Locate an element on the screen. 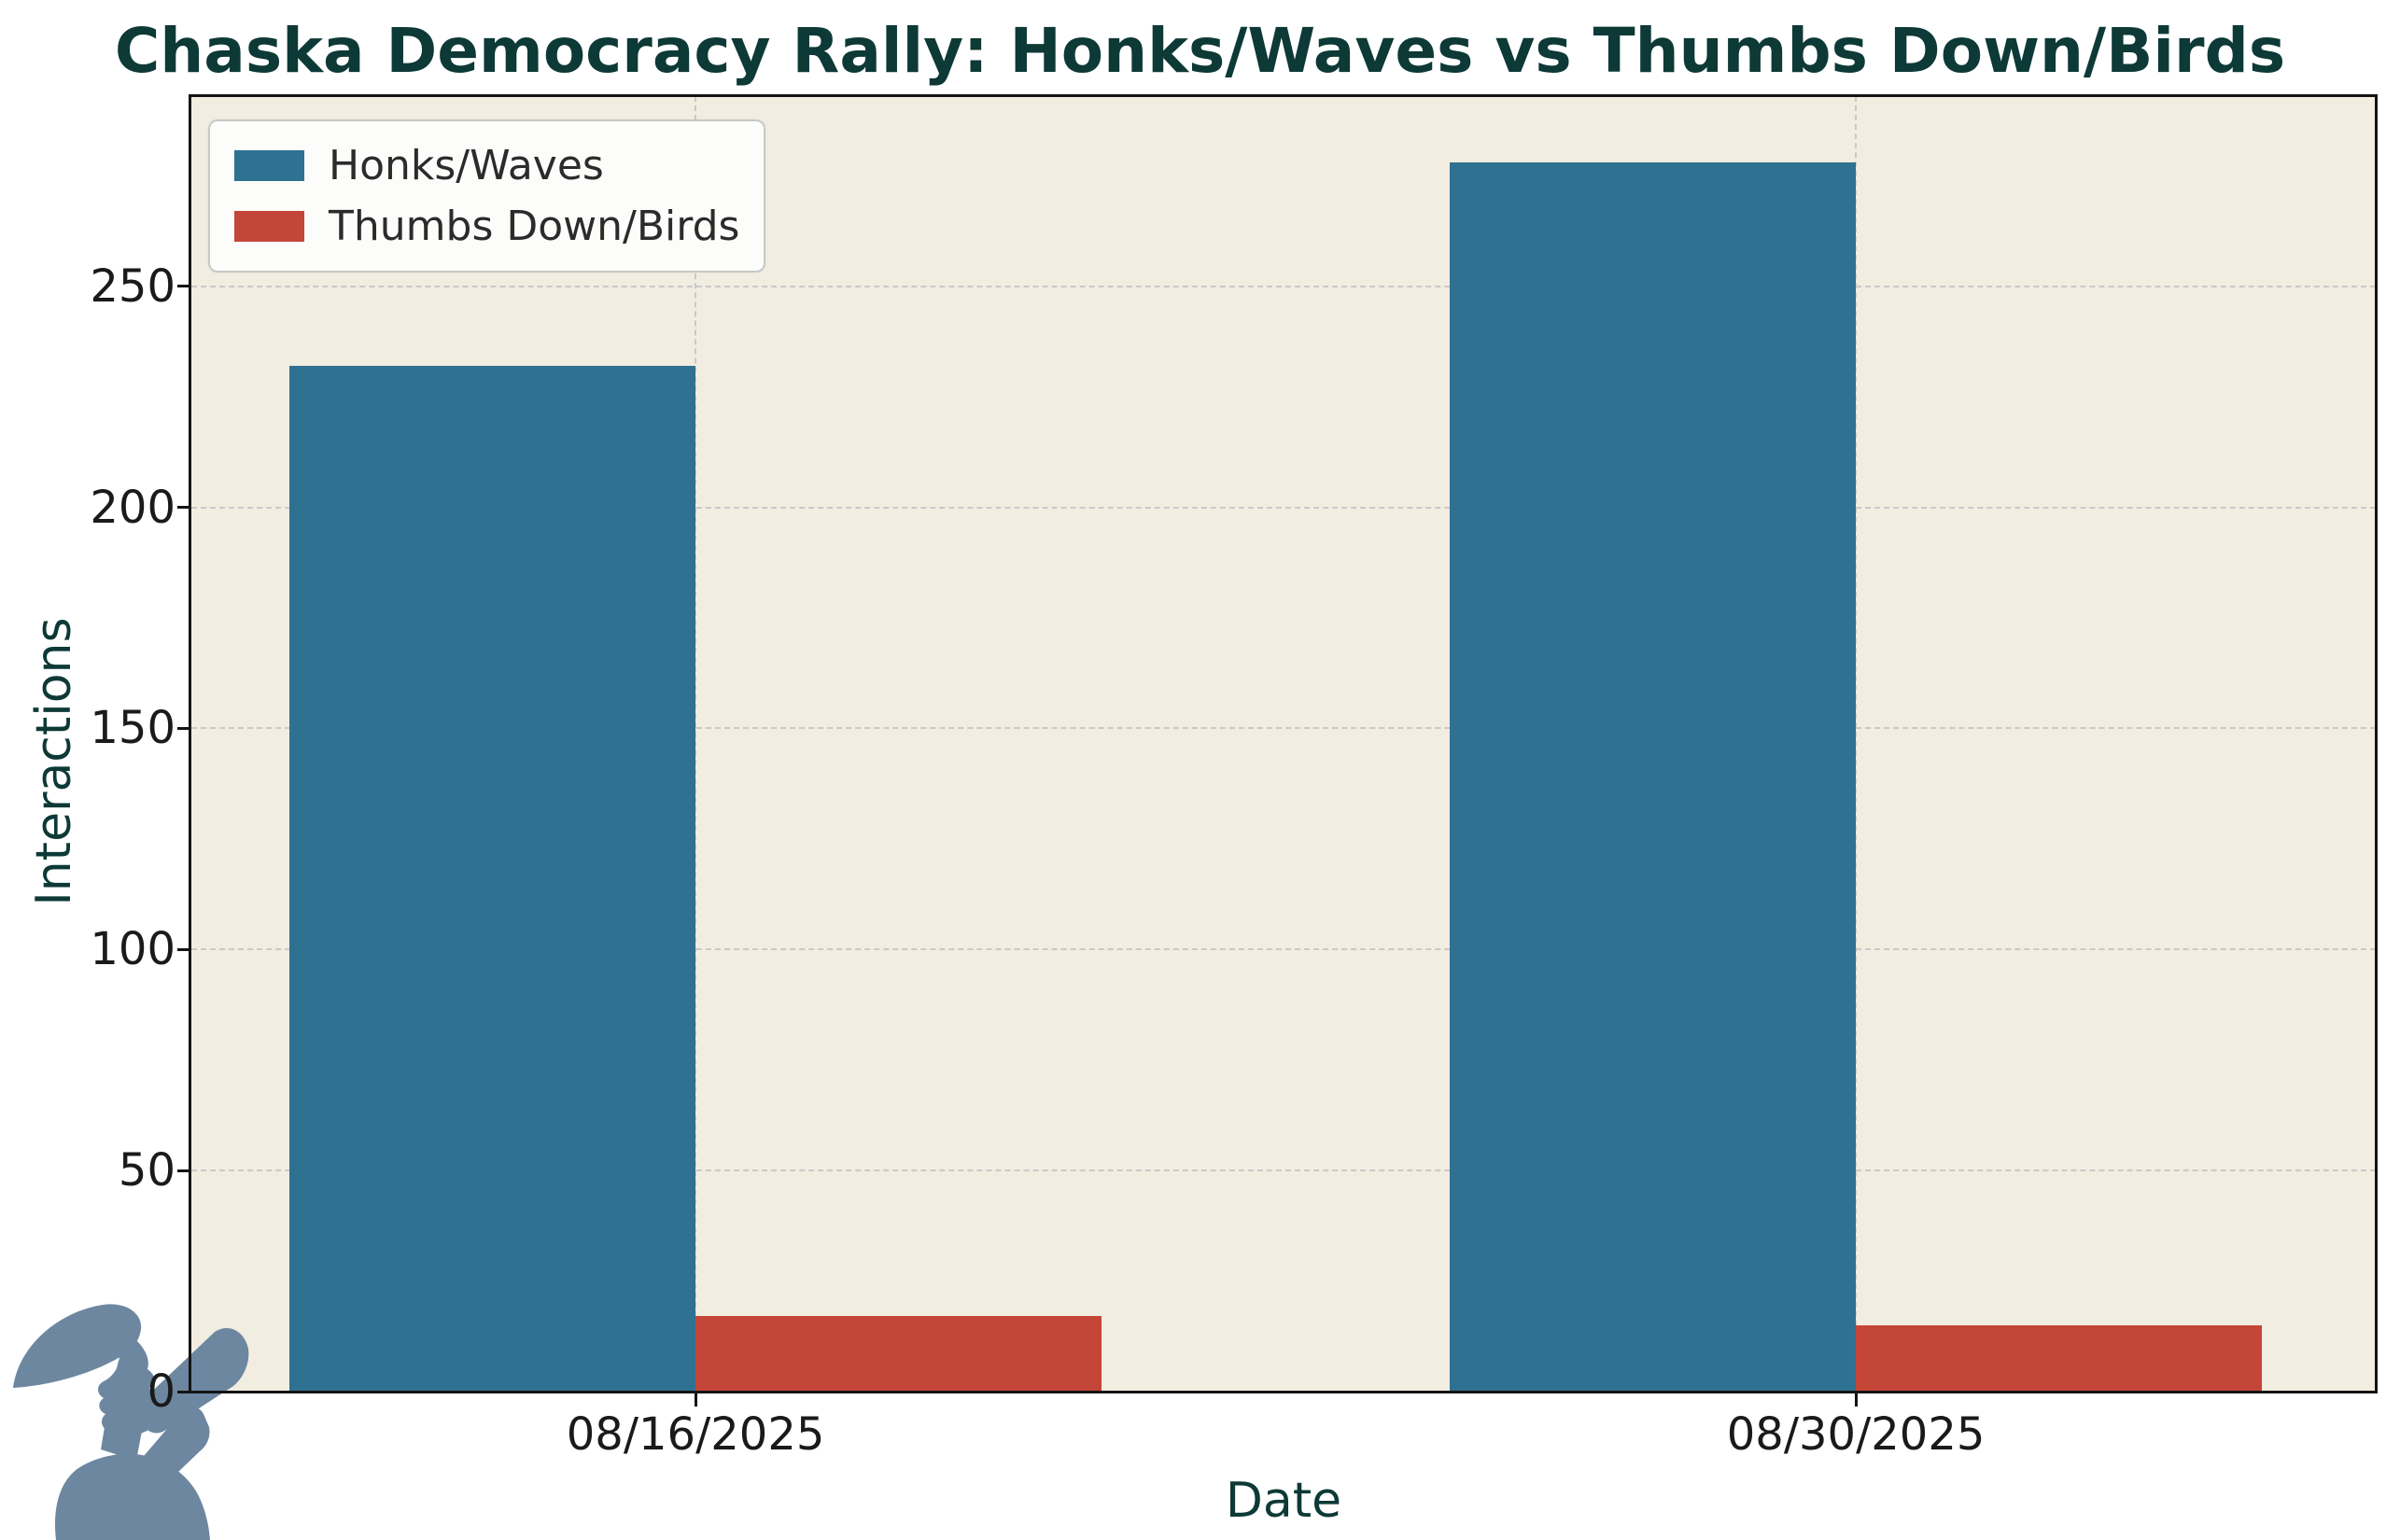 The image size is (2400, 1540). y-tick-label-150: 150 is located at coordinates (132, 728).